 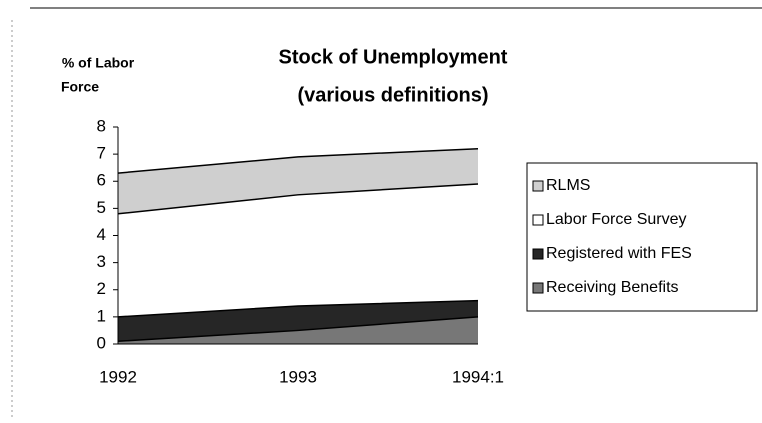 What do you see at coordinates (118, 376) in the screenshot?
I see `x-tick-label: 1992` at bounding box center [118, 376].